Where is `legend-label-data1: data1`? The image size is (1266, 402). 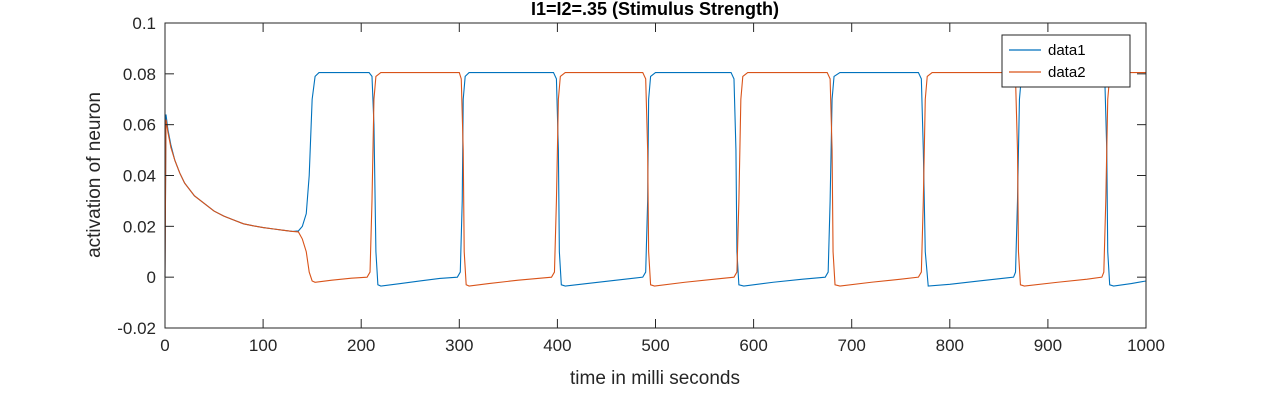 legend-label-data1: data1 is located at coordinates (1067, 50).